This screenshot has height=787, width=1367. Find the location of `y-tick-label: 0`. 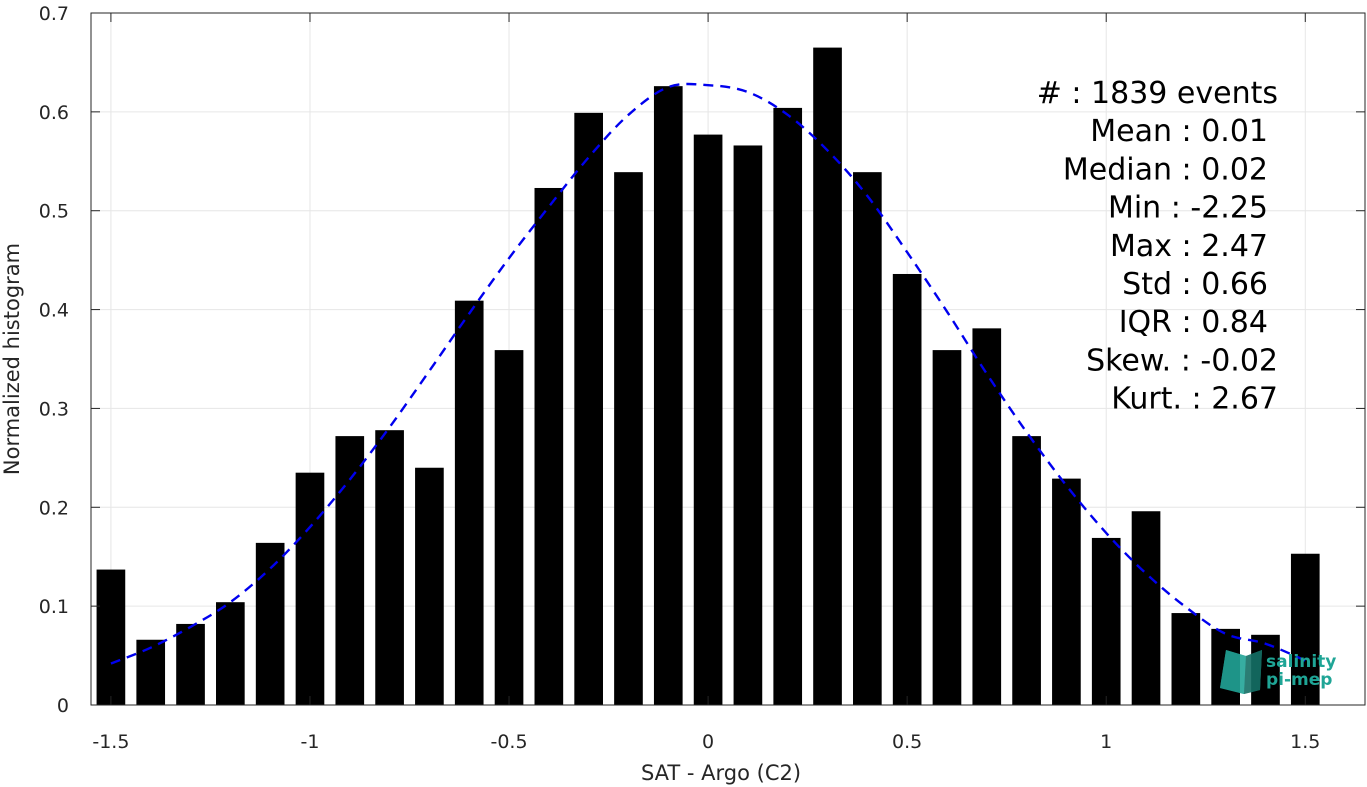

y-tick-label: 0 is located at coordinates (63, 706).